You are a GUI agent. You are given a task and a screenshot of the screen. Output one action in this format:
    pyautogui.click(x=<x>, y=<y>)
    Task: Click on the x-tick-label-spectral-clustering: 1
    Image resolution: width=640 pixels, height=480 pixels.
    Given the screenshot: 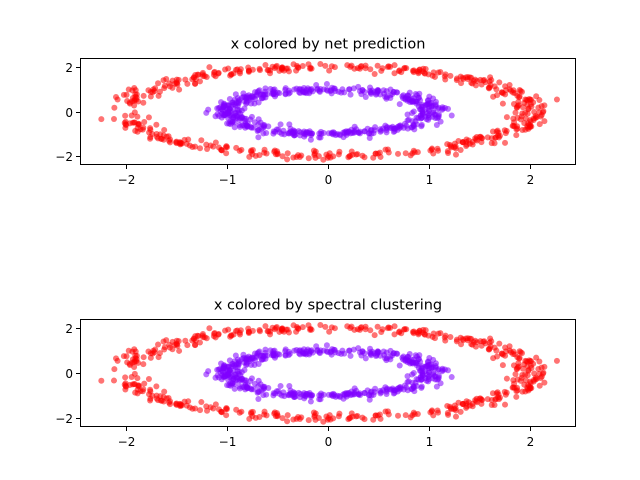 What is the action you would take?
    pyautogui.click(x=430, y=442)
    